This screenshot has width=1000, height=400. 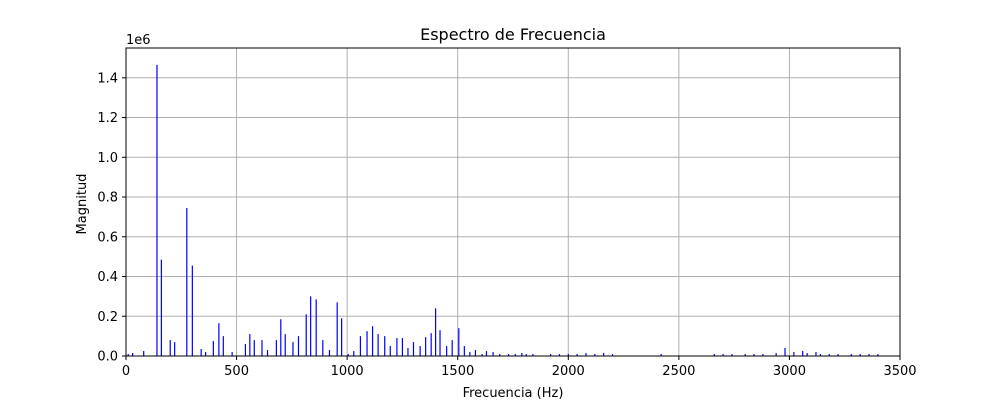 What do you see at coordinates (138, 40) in the screenshot?
I see `y-axis-offset-label: 1e6` at bounding box center [138, 40].